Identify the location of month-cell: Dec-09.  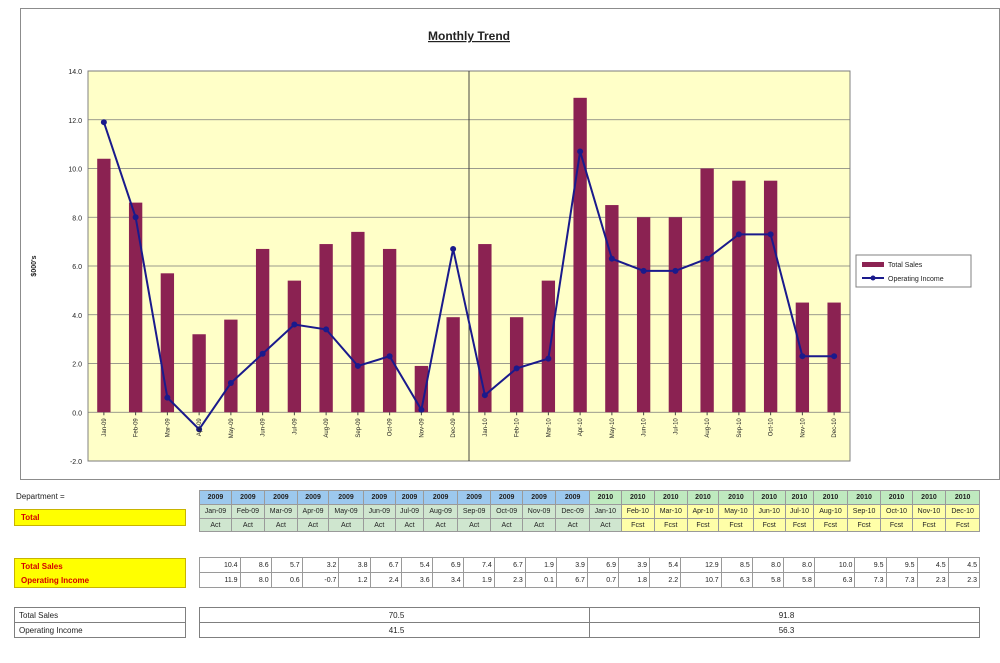
(572, 511).